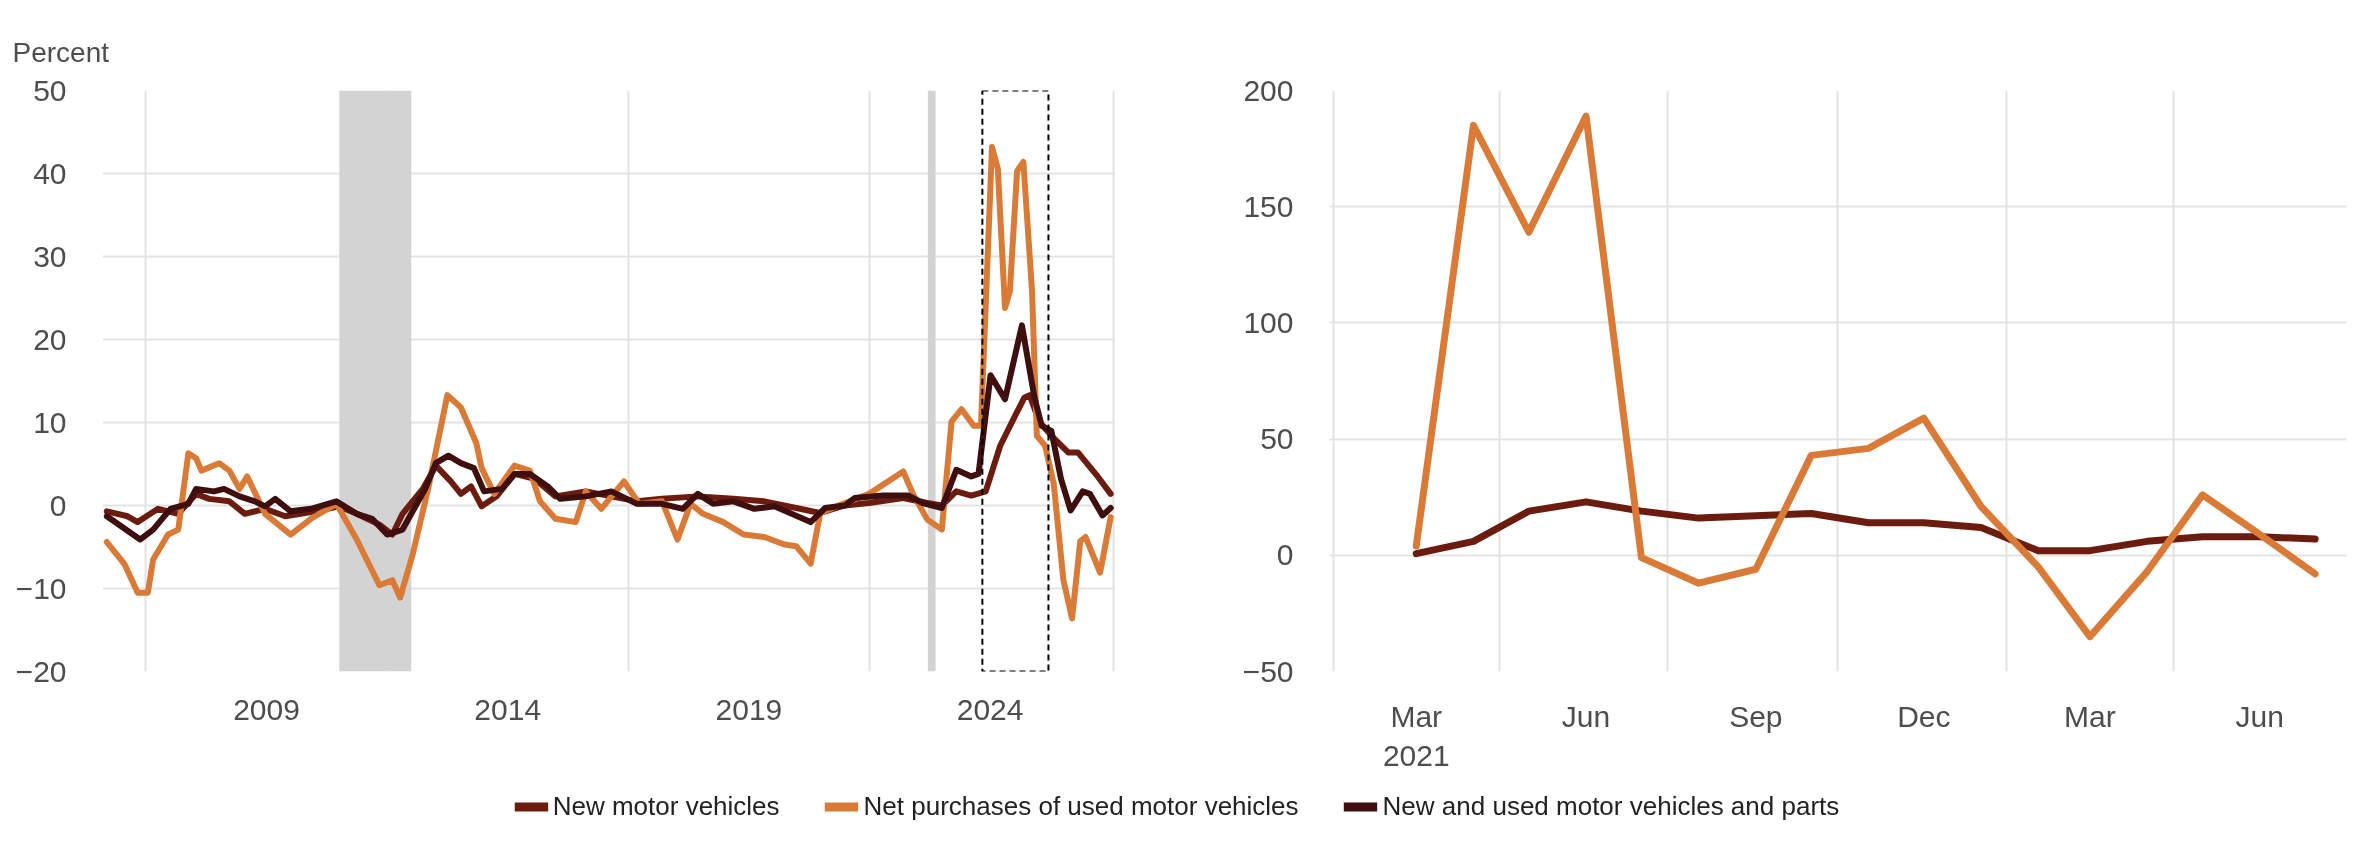 The width and height of the screenshot is (2353, 841). Describe the element at coordinates (1268, 671) in the screenshot. I see `y-tick-label: −50` at that location.